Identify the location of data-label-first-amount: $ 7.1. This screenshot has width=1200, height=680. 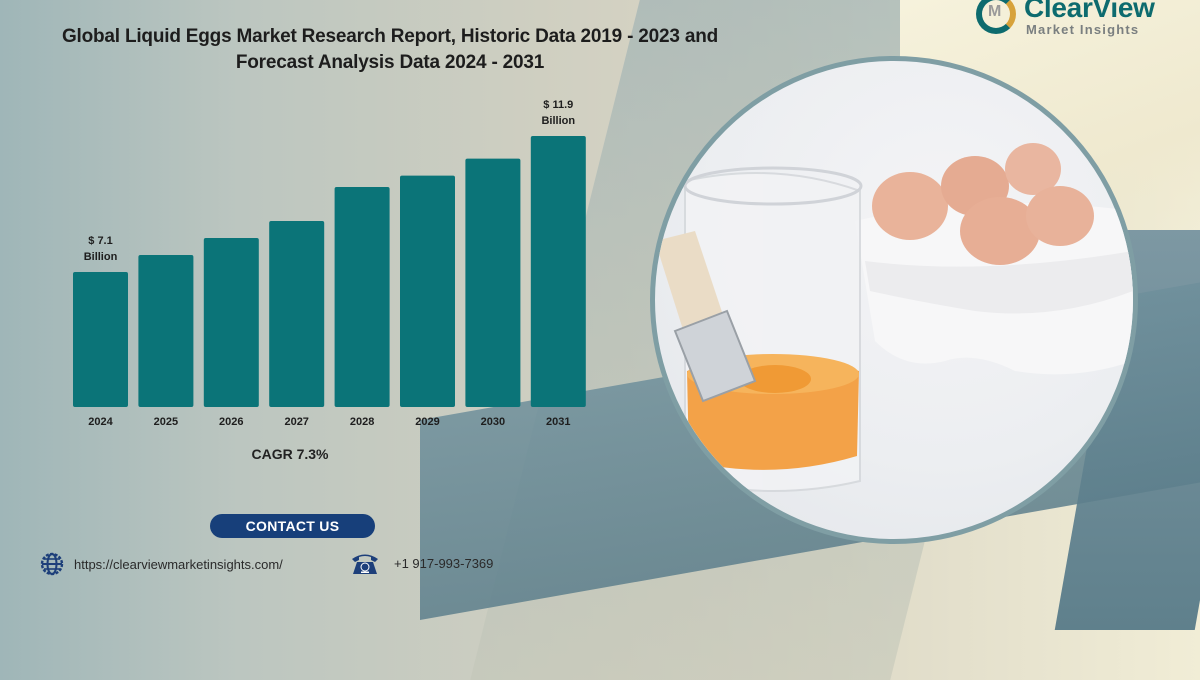
(100, 241).